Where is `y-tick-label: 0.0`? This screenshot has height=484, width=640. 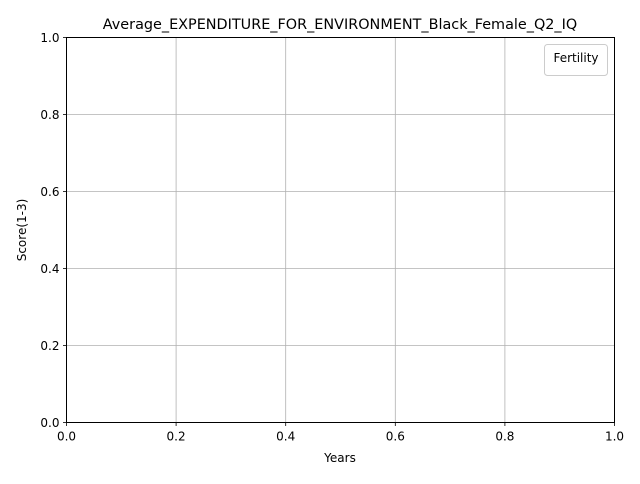
y-tick-label: 0.0 is located at coordinates (49, 423).